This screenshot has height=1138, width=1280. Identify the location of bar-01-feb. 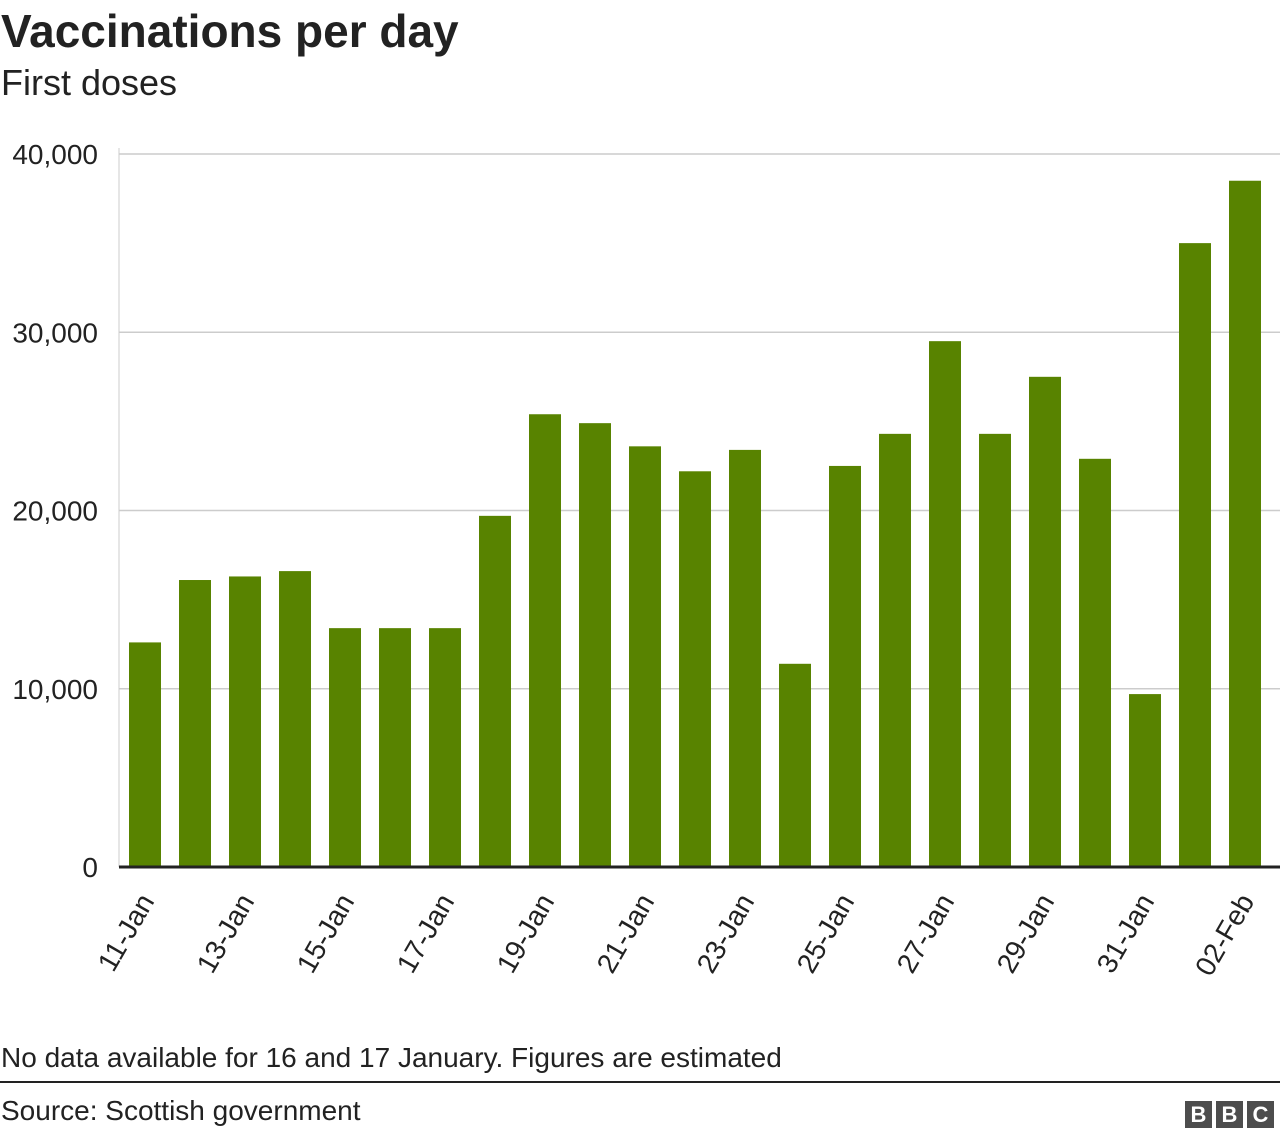
(1195, 555).